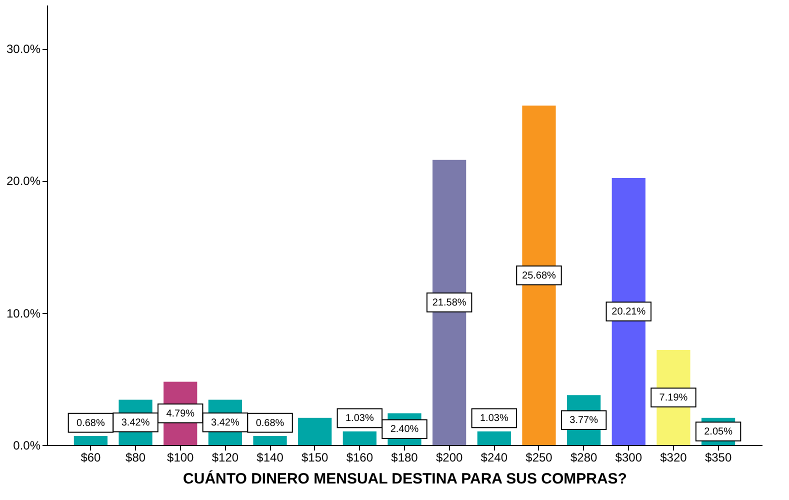 Image resolution: width=789 pixels, height=500 pixels. What do you see at coordinates (180, 414) in the screenshot?
I see `data-label: 4.79%` at bounding box center [180, 414].